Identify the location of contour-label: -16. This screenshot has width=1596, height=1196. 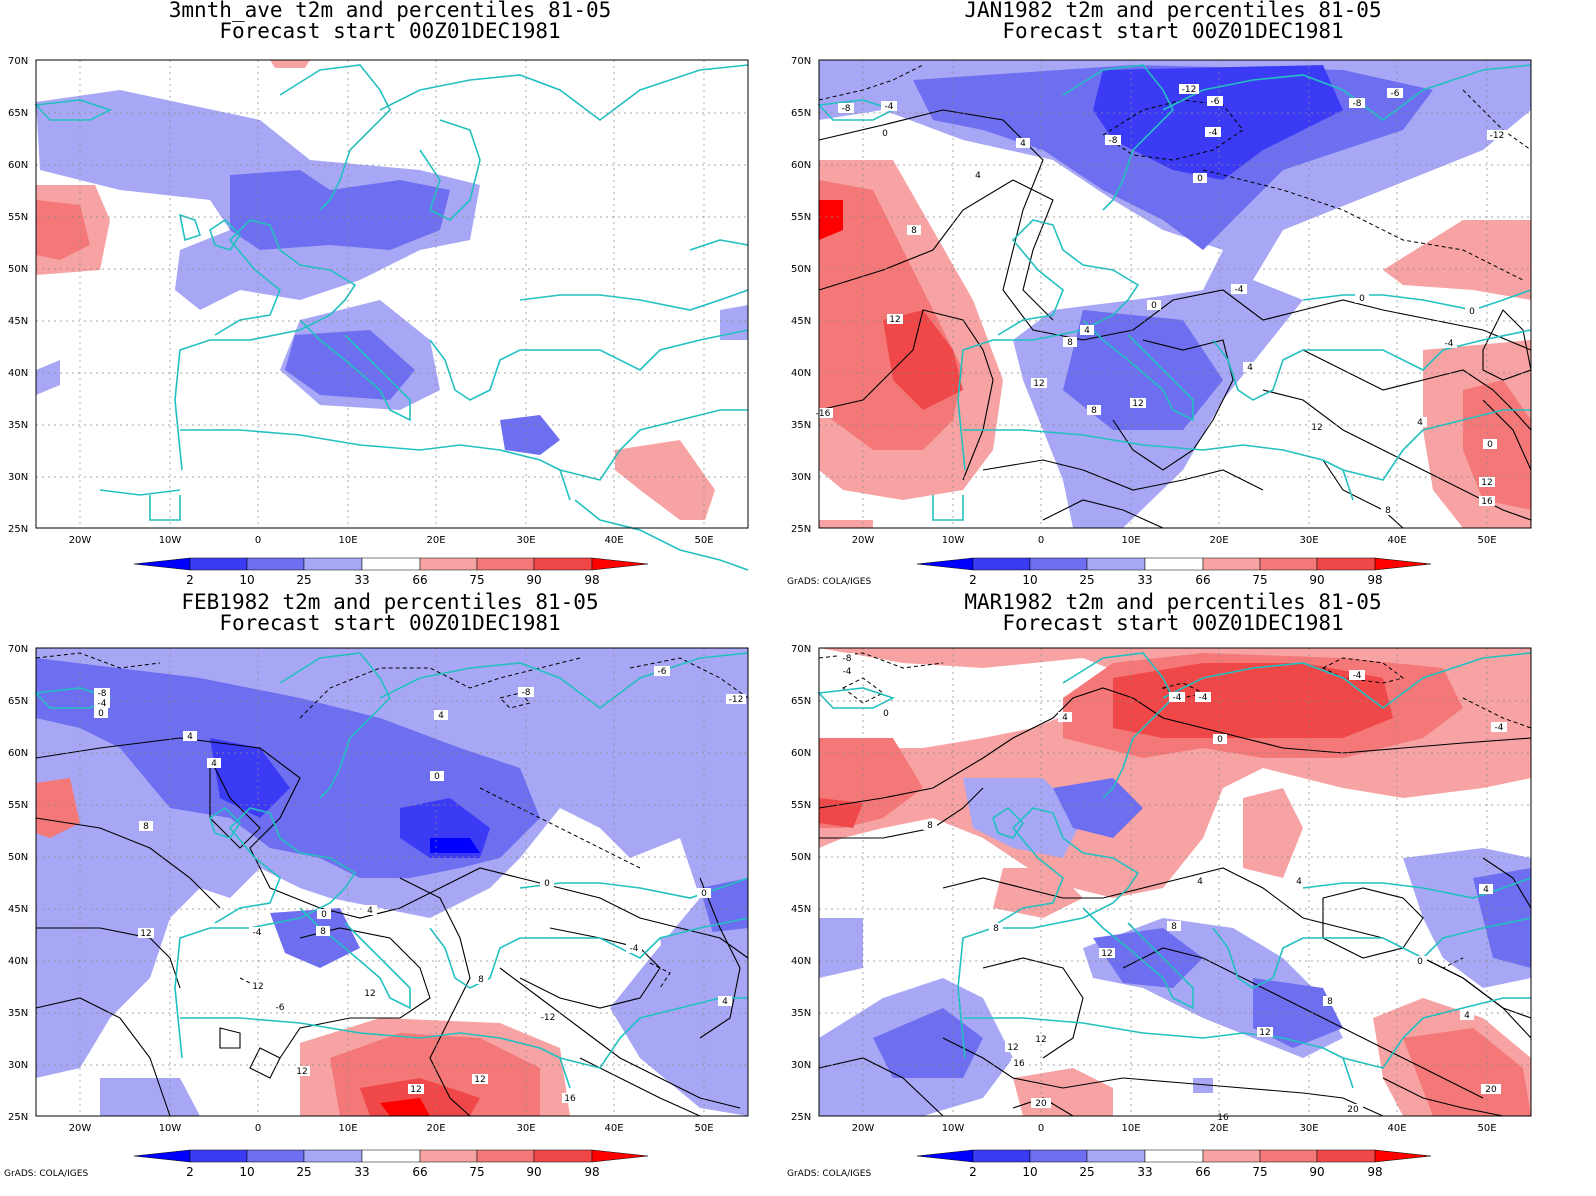
(823, 414).